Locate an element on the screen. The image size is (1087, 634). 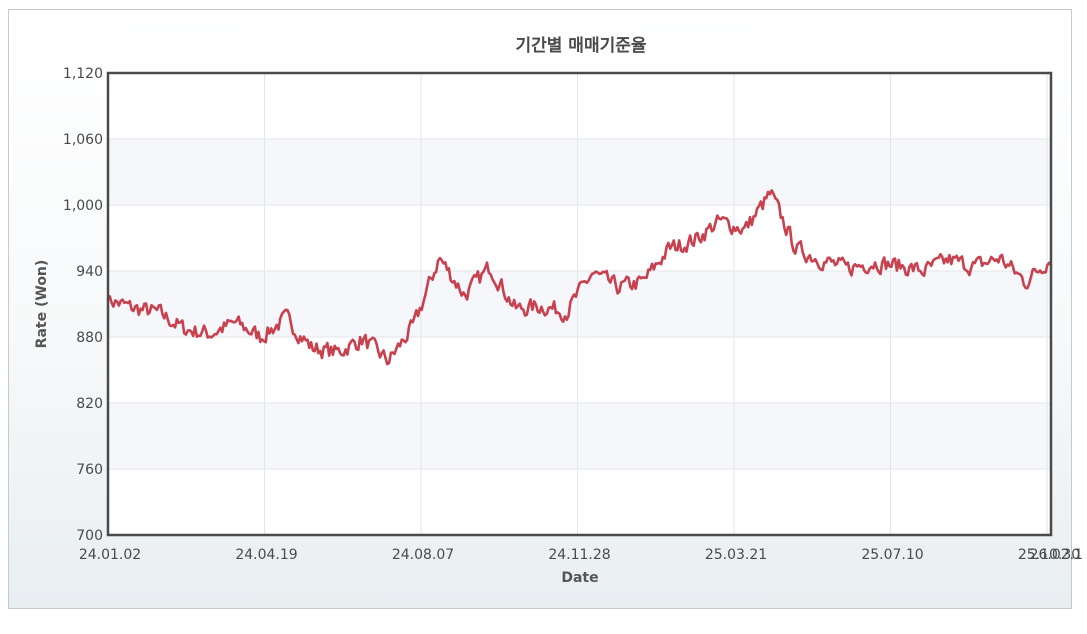
y-tick-label: 1,000 is located at coordinates (83, 206).